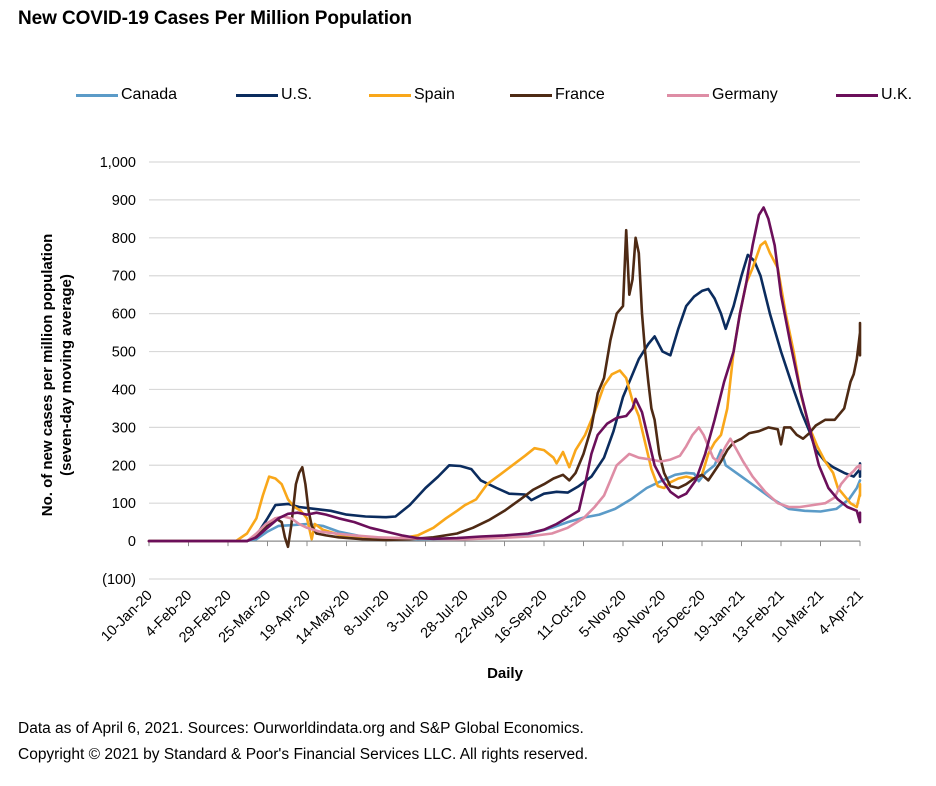  I want to click on legend-item-uk: U.K., so click(874, 95).